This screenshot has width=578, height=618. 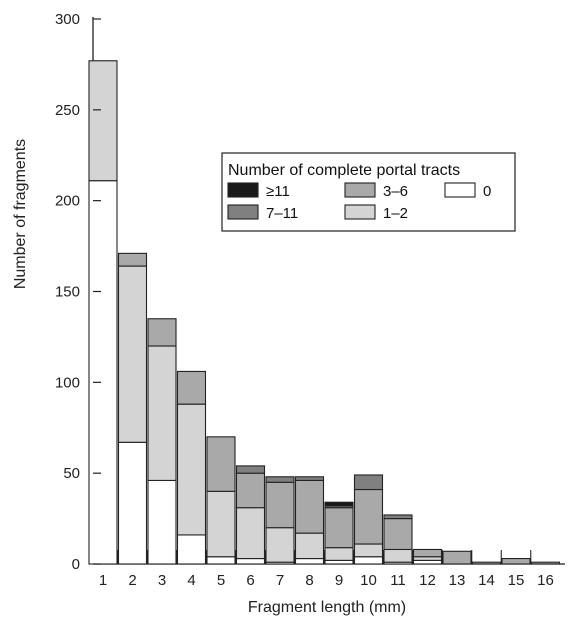 What do you see at coordinates (67, 19) in the screenshot?
I see `y-tick-label: 300` at bounding box center [67, 19].